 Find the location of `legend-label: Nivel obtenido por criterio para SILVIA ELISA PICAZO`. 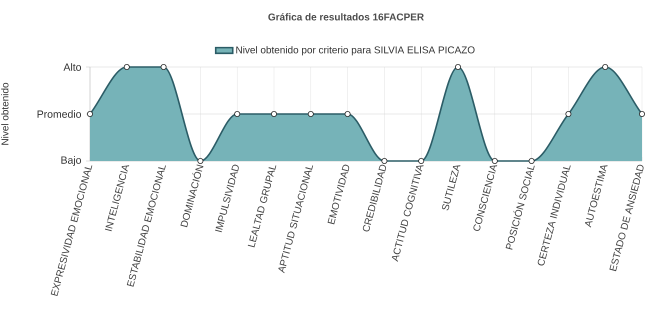

legend-label: Nivel obtenido por criterio para SILVIA ELISA PICAZO is located at coordinates (355, 51).